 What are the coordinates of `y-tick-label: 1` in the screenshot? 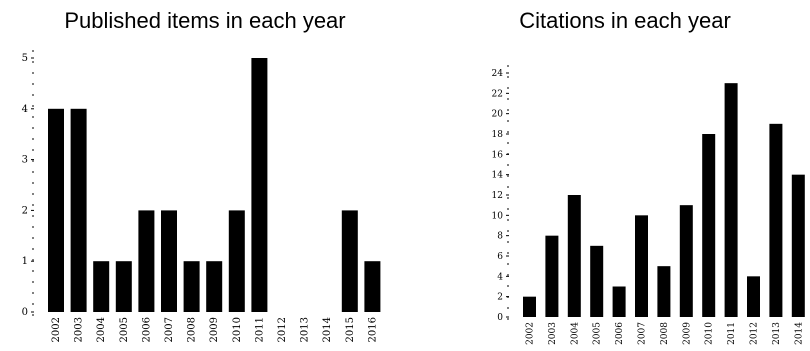 It's located at (25, 261).